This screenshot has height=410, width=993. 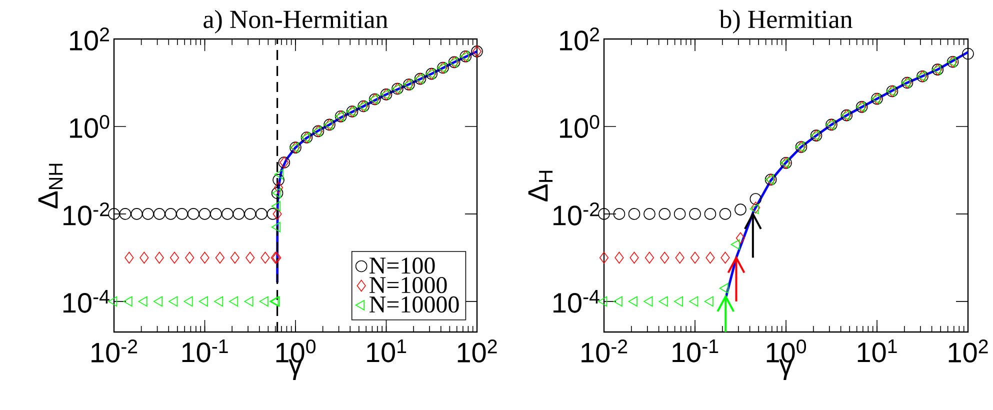 I want to click on chart-title: a) Non-Hermitian, so click(x=296, y=22).